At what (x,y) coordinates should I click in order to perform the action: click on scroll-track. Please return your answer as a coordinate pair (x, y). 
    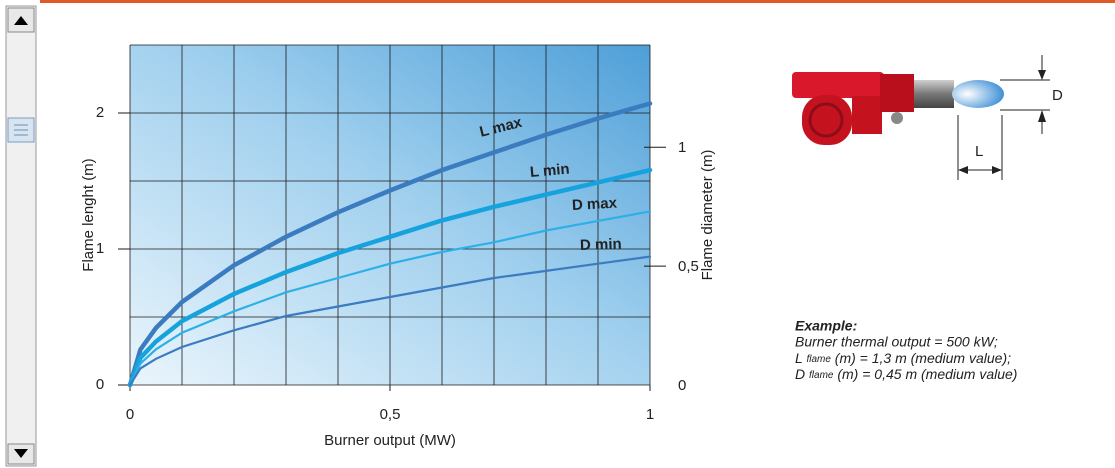
    Looking at the image, I should click on (21, 236).